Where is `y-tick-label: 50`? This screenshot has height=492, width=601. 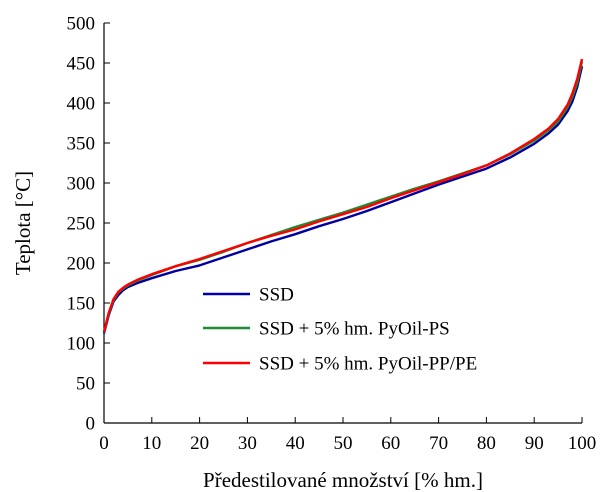
y-tick-label: 50 is located at coordinates (85, 384).